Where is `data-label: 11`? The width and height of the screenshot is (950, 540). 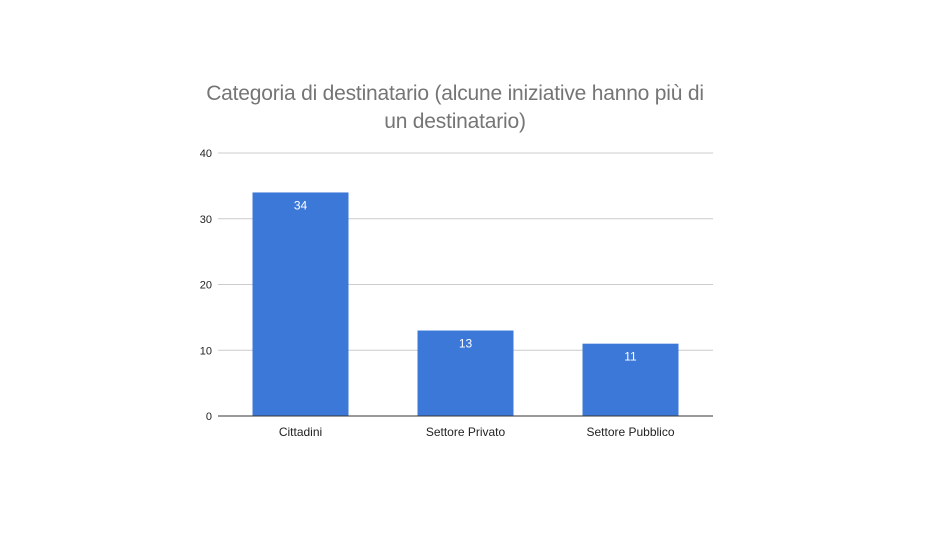
data-label: 11 is located at coordinates (630, 357).